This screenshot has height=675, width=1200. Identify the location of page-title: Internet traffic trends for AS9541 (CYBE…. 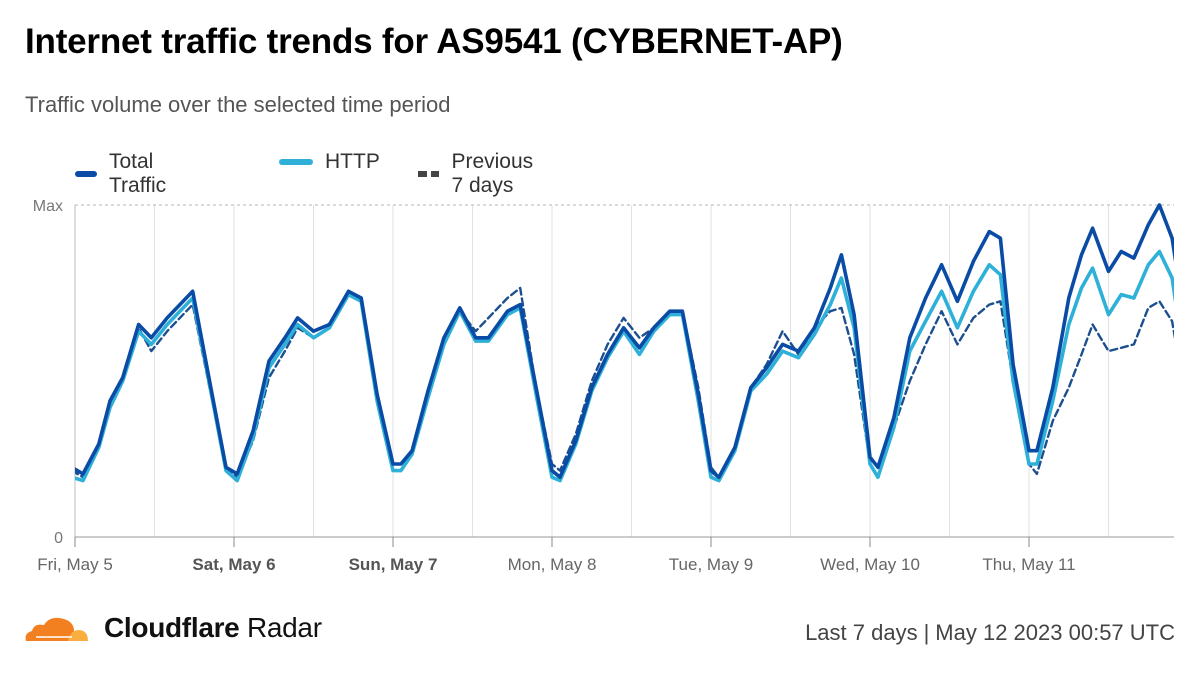
(434, 41).